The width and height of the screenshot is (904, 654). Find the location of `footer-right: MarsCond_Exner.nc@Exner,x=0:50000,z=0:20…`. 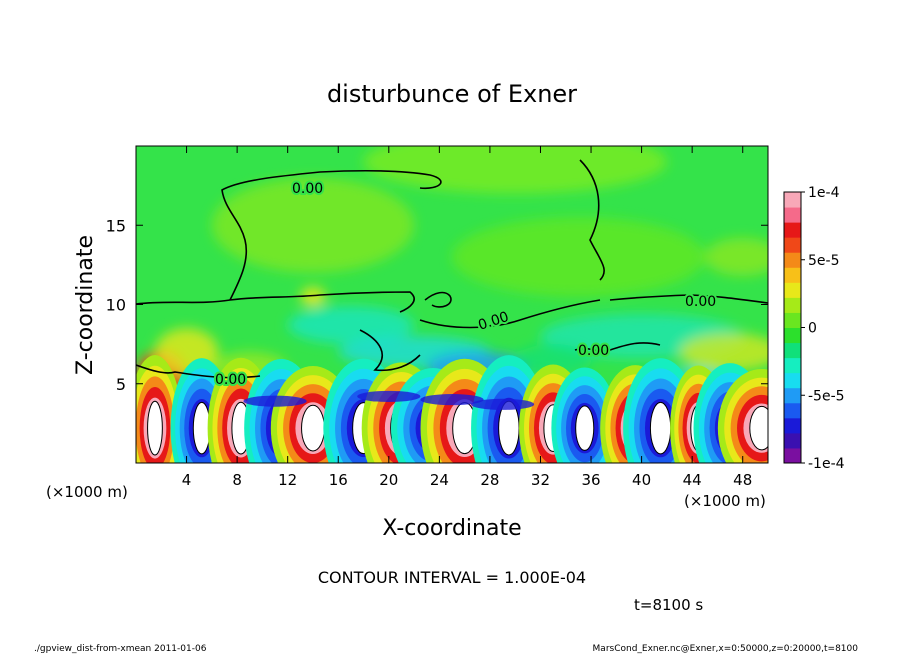

footer-right: MarsCond_Exner.nc@Exner,x=0:50000,z=0:20… is located at coordinates (726, 649).